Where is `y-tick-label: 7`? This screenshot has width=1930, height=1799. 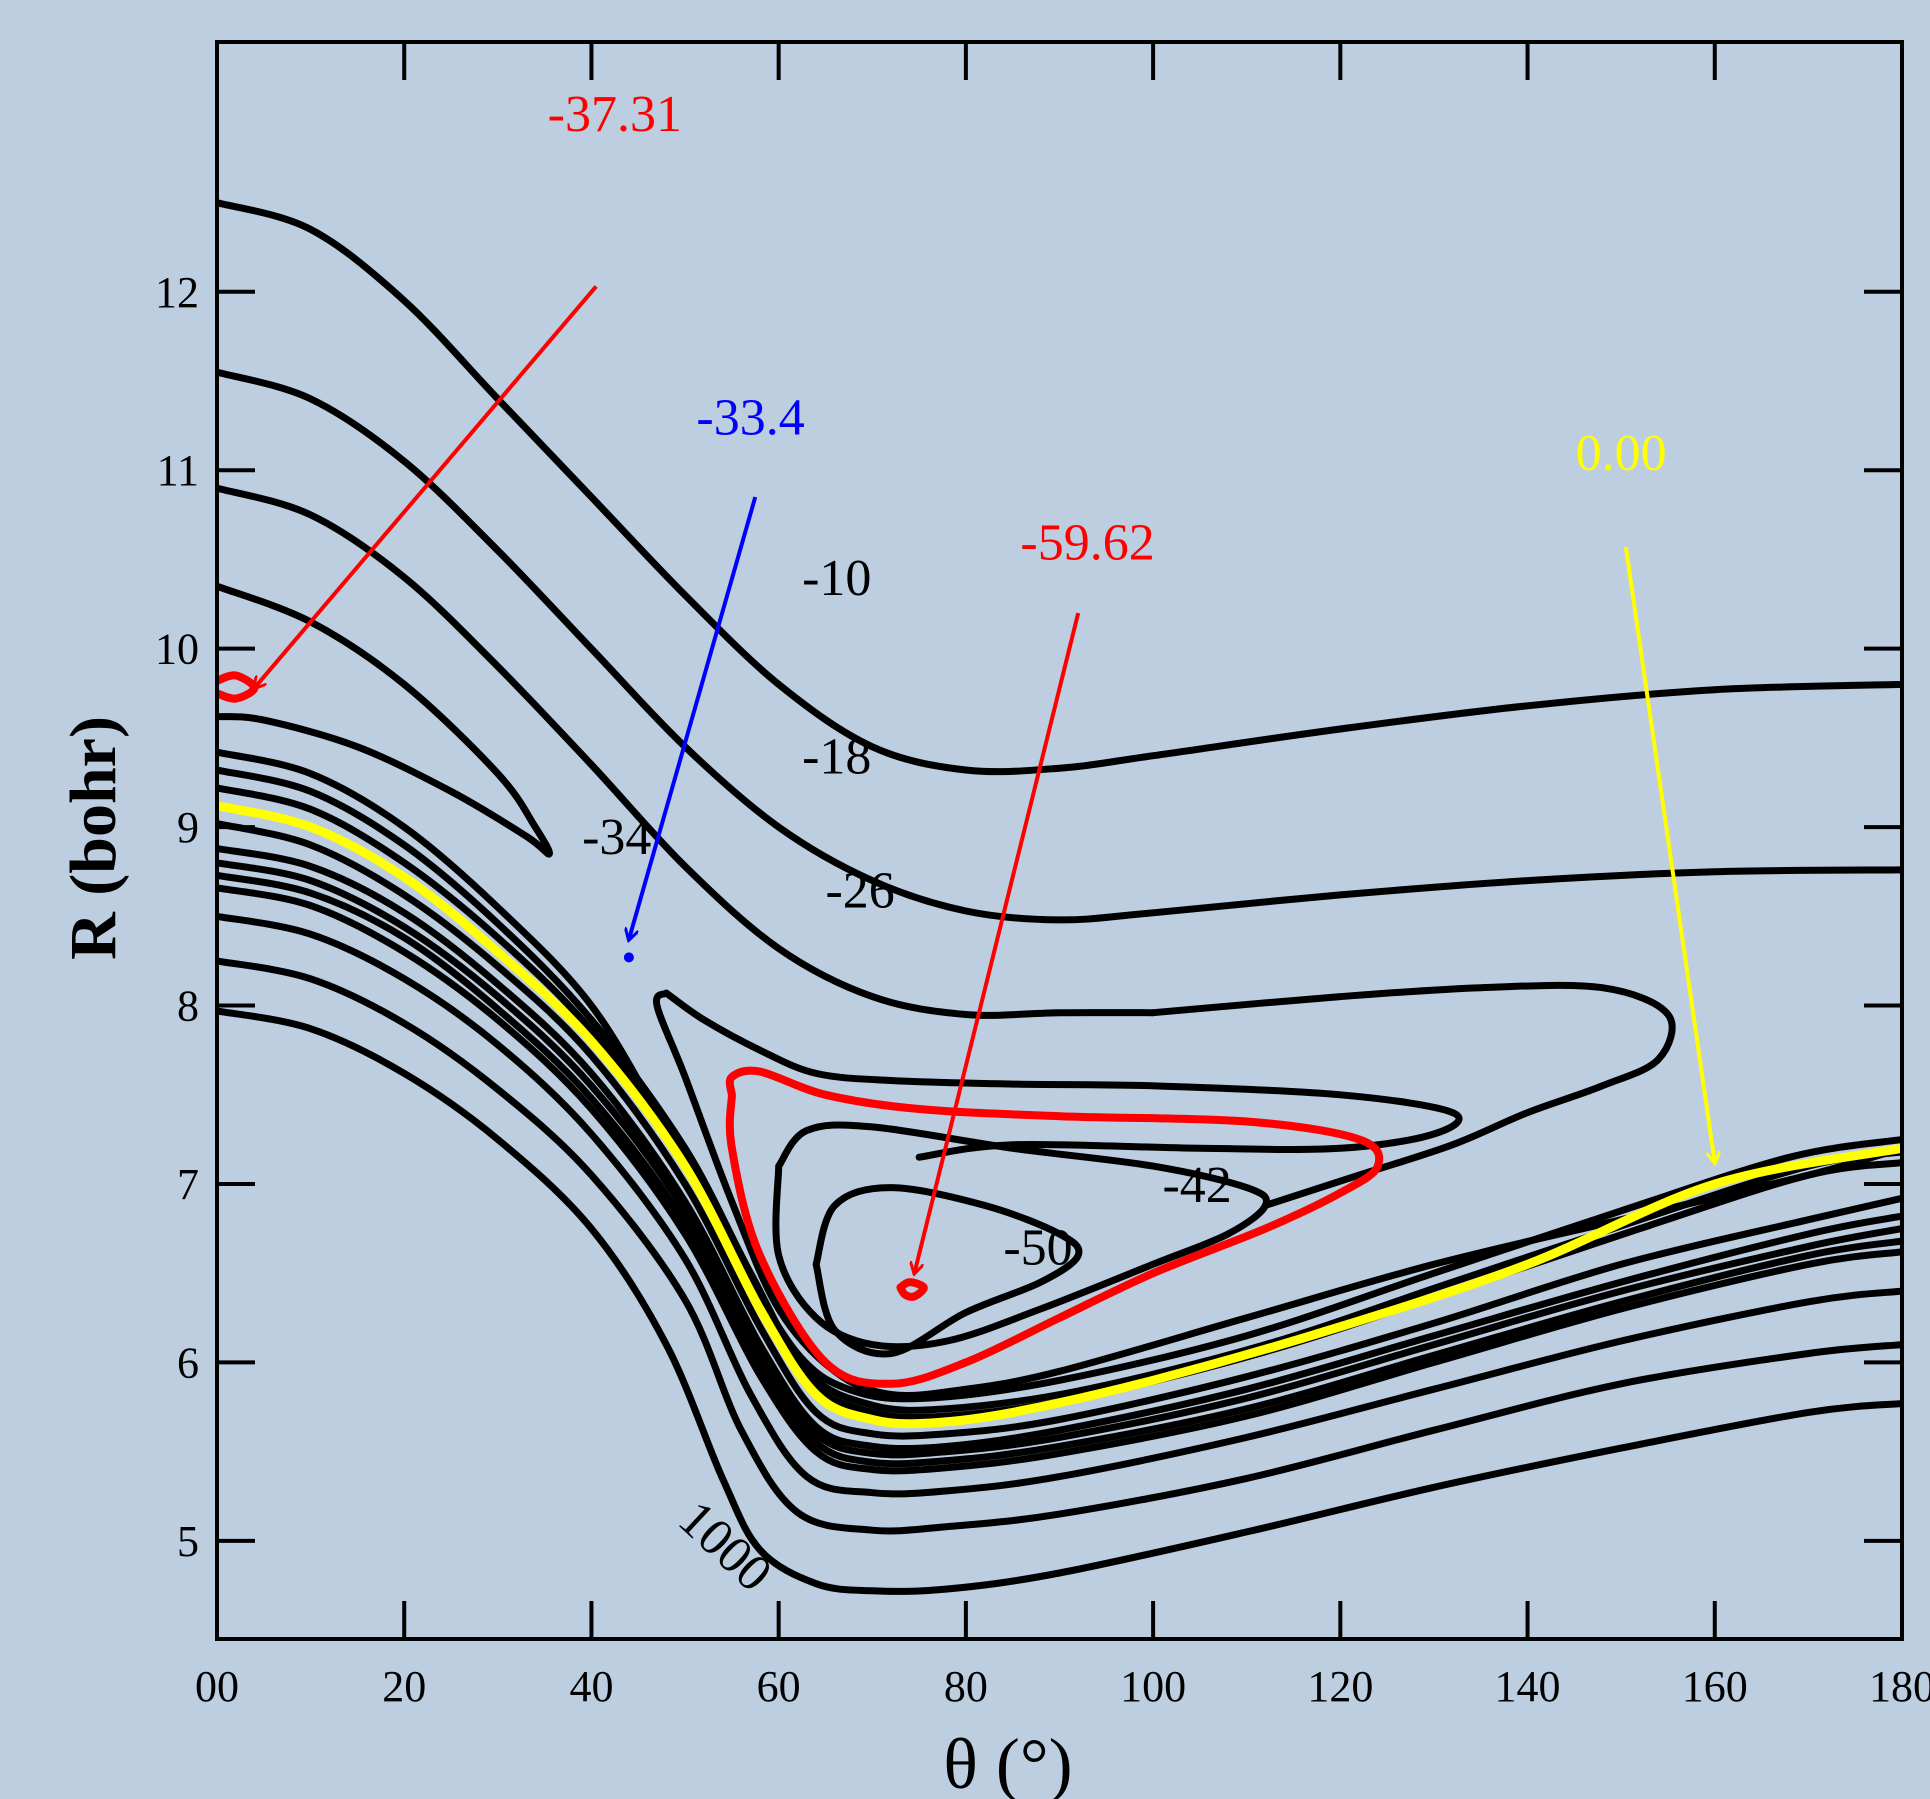
y-tick-label: 7 is located at coordinates (188, 1184).